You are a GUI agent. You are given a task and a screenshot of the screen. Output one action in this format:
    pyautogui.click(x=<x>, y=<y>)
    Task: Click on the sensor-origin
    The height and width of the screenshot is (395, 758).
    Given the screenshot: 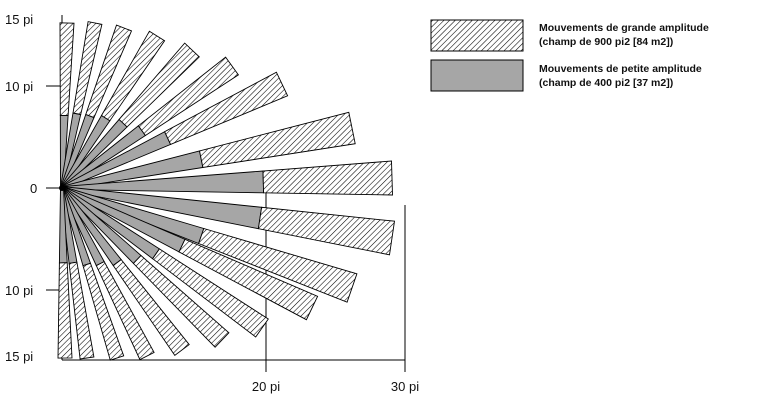 What is the action you would take?
    pyautogui.click(x=62, y=188)
    